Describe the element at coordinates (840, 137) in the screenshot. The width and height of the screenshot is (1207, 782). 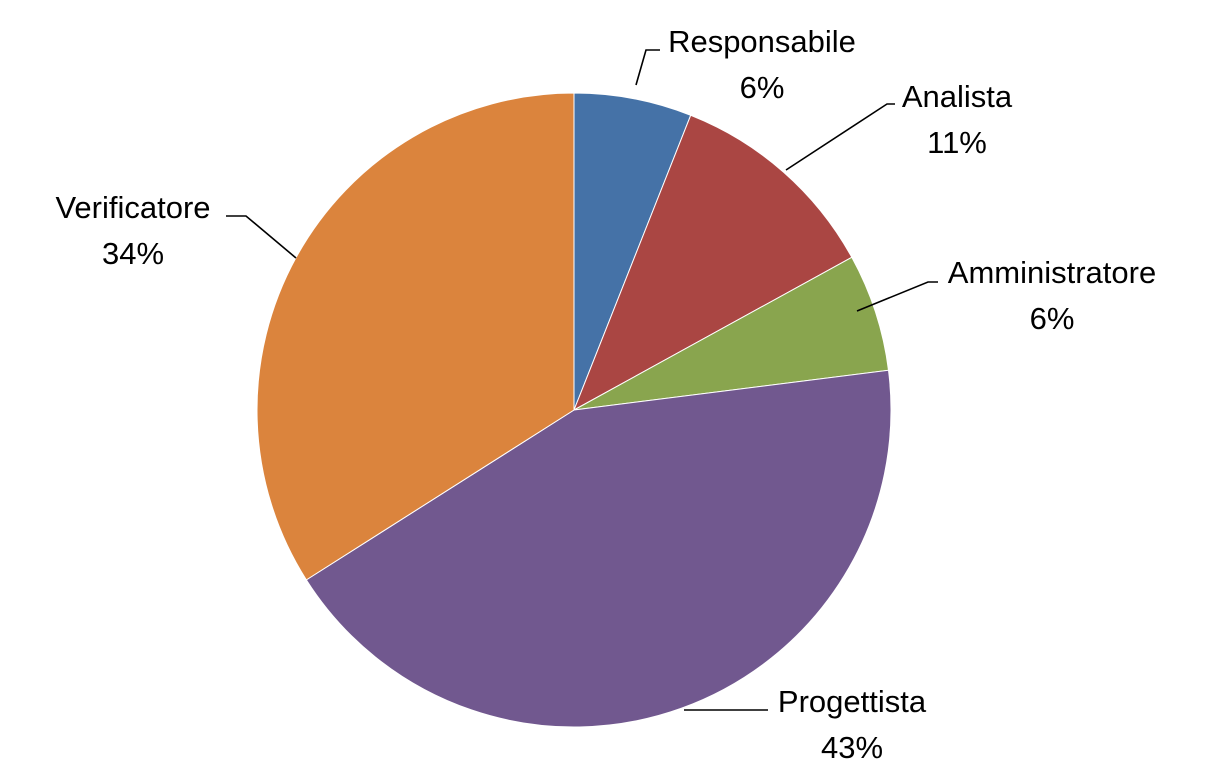
I see `leader-line-analista` at that location.